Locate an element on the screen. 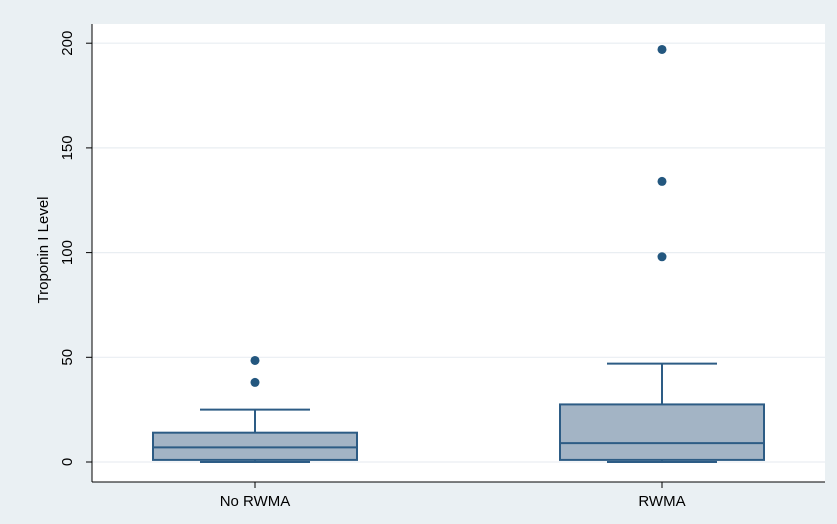 This screenshot has width=837, height=524. box-group is located at coordinates (255, 409).